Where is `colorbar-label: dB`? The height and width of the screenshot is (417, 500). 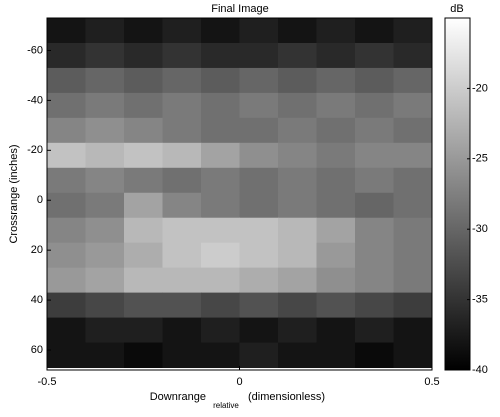
colorbar-label: dB is located at coordinates (456, 9).